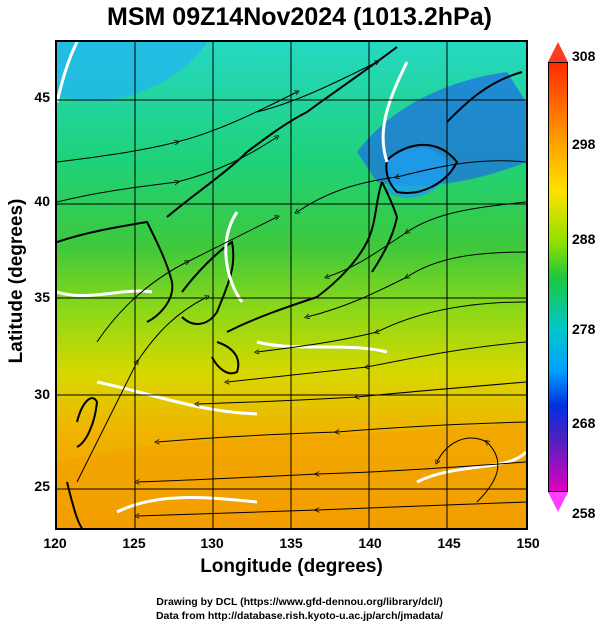 The image size is (599, 625). I want to click on colorbar, so click(558, 277).